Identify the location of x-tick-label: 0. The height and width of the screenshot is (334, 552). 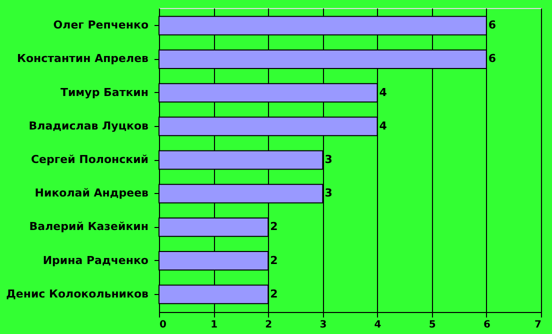
(163, 325).